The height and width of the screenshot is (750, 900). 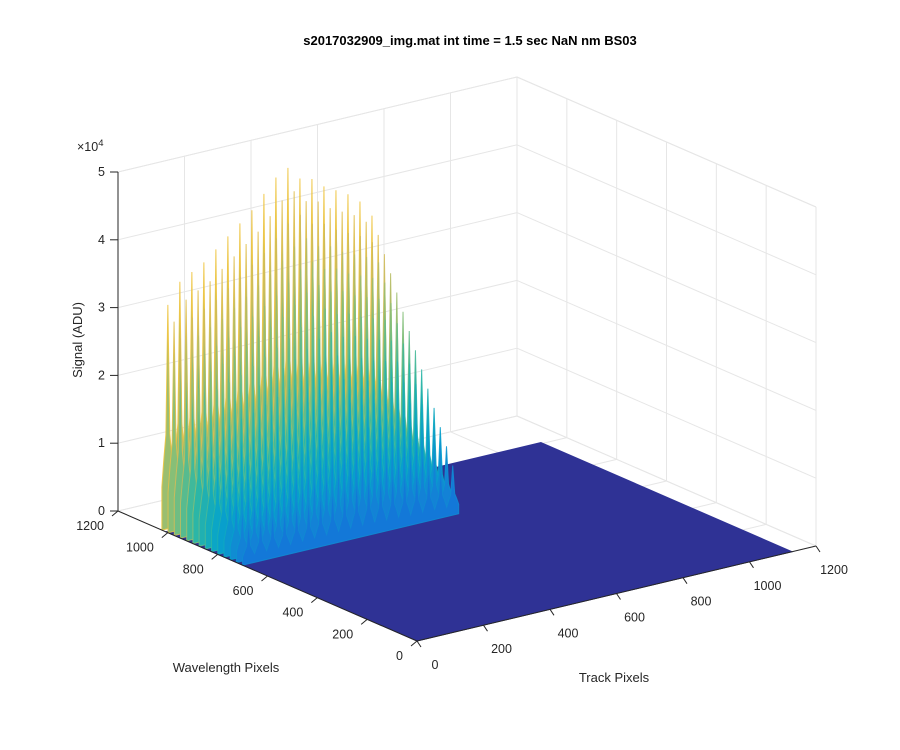 What do you see at coordinates (435, 665) in the screenshot?
I see `x-tick-label-0: 0` at bounding box center [435, 665].